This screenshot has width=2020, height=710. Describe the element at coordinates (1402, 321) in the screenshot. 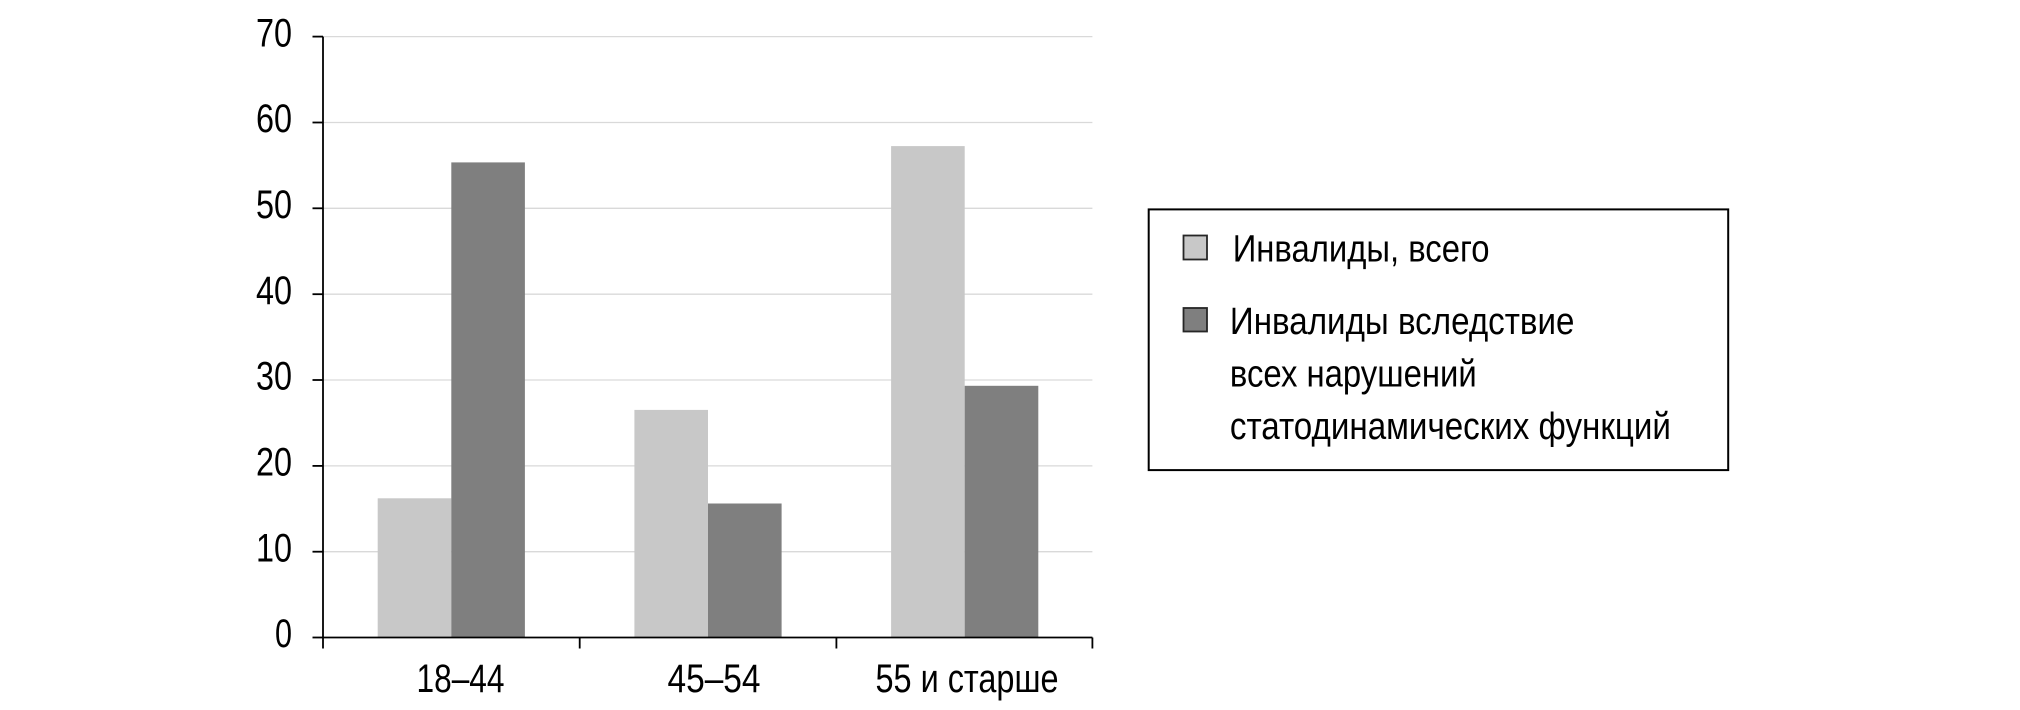

I see `svg-text: Инвалиды вследствие` at that location.